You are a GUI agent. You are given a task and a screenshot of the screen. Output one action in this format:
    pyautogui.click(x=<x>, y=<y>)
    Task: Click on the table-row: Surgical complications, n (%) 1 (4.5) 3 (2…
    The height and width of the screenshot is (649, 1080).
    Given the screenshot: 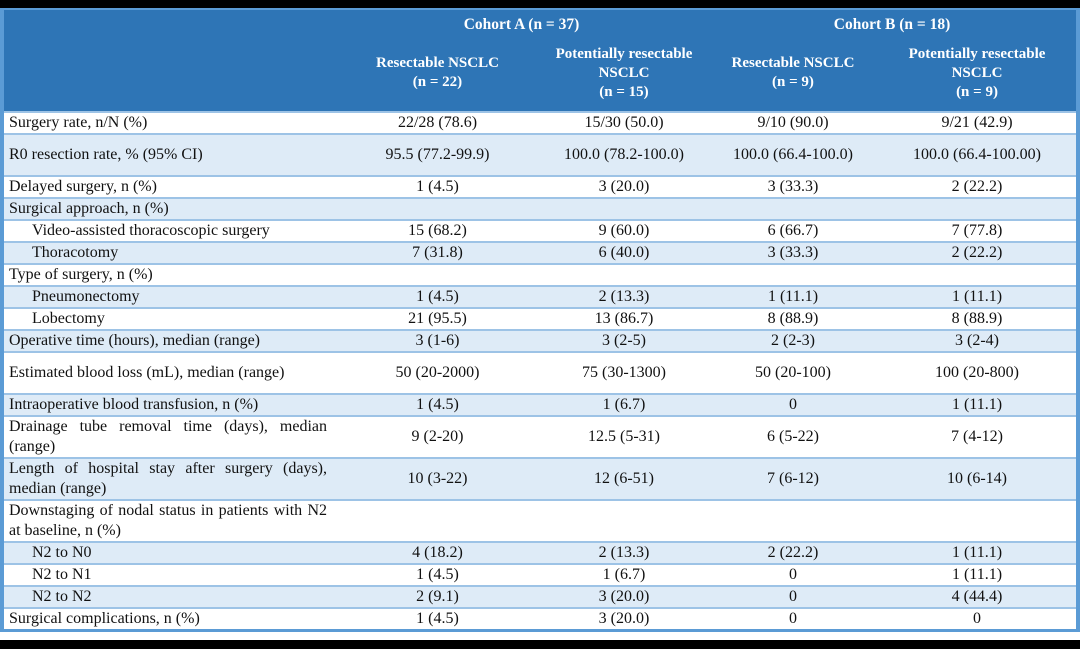 What is the action you would take?
    pyautogui.click(x=540, y=619)
    